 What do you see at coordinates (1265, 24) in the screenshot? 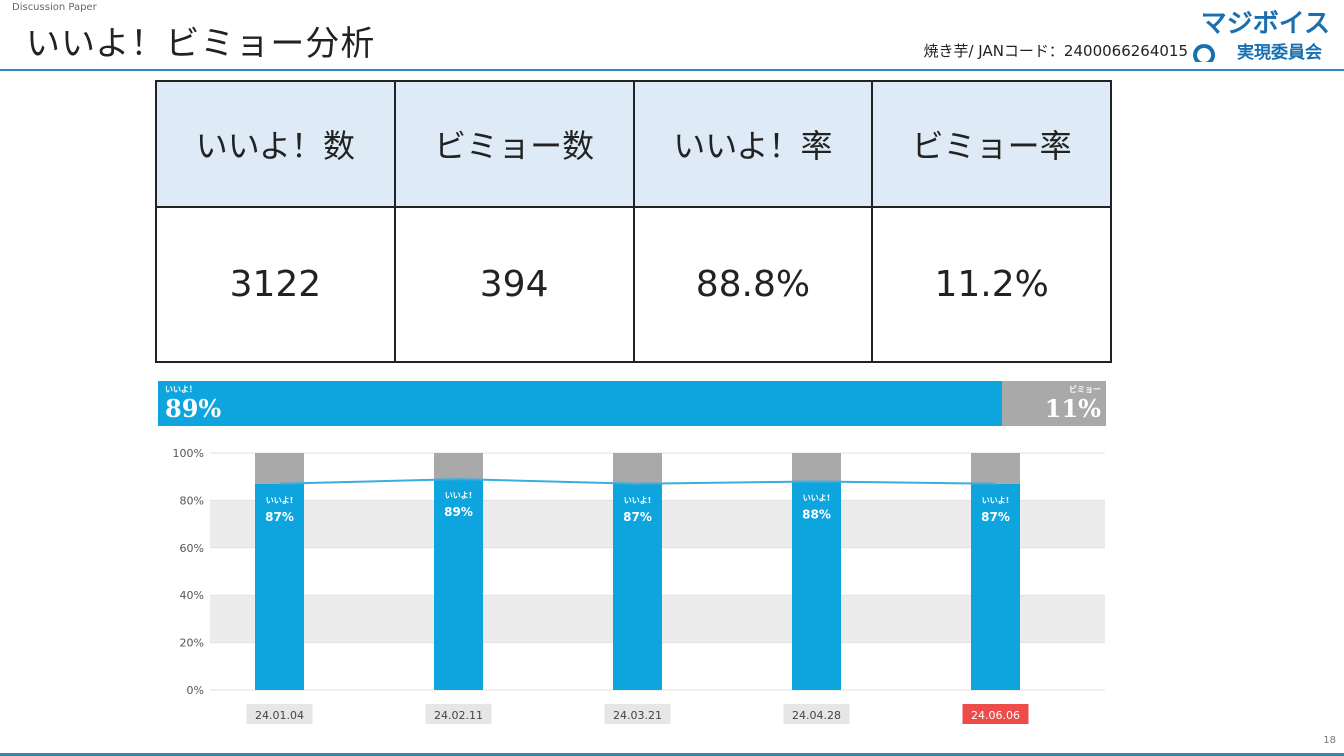
I see `svg-text: マジボイス` at bounding box center [1265, 24].